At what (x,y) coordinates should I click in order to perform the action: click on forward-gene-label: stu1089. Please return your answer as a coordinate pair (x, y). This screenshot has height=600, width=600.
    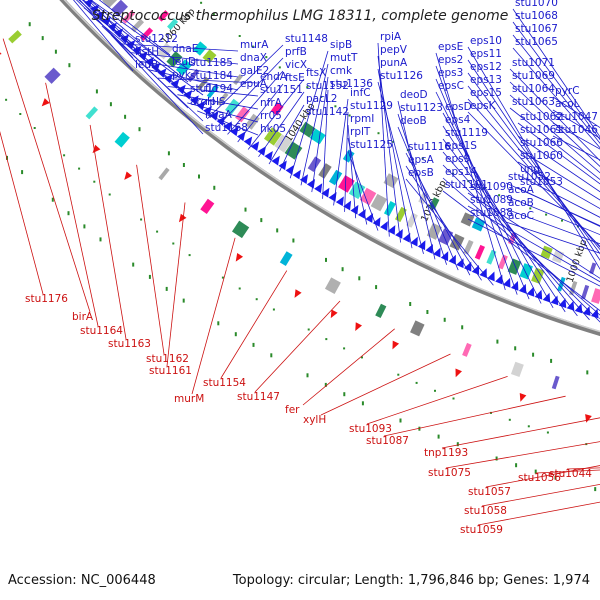
    Looking at the image, I should click on (491, 200).